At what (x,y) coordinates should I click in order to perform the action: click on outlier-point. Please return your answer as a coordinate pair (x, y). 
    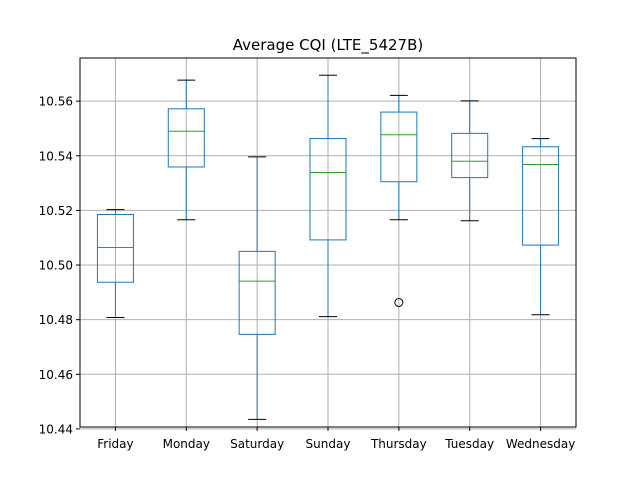
    Looking at the image, I should click on (399, 302).